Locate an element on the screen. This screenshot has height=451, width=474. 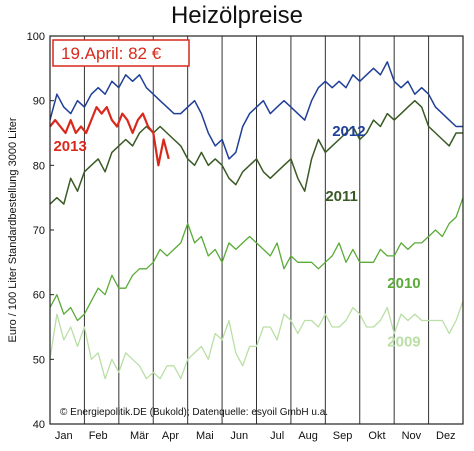
annotation-box is located at coordinates (121, 53).